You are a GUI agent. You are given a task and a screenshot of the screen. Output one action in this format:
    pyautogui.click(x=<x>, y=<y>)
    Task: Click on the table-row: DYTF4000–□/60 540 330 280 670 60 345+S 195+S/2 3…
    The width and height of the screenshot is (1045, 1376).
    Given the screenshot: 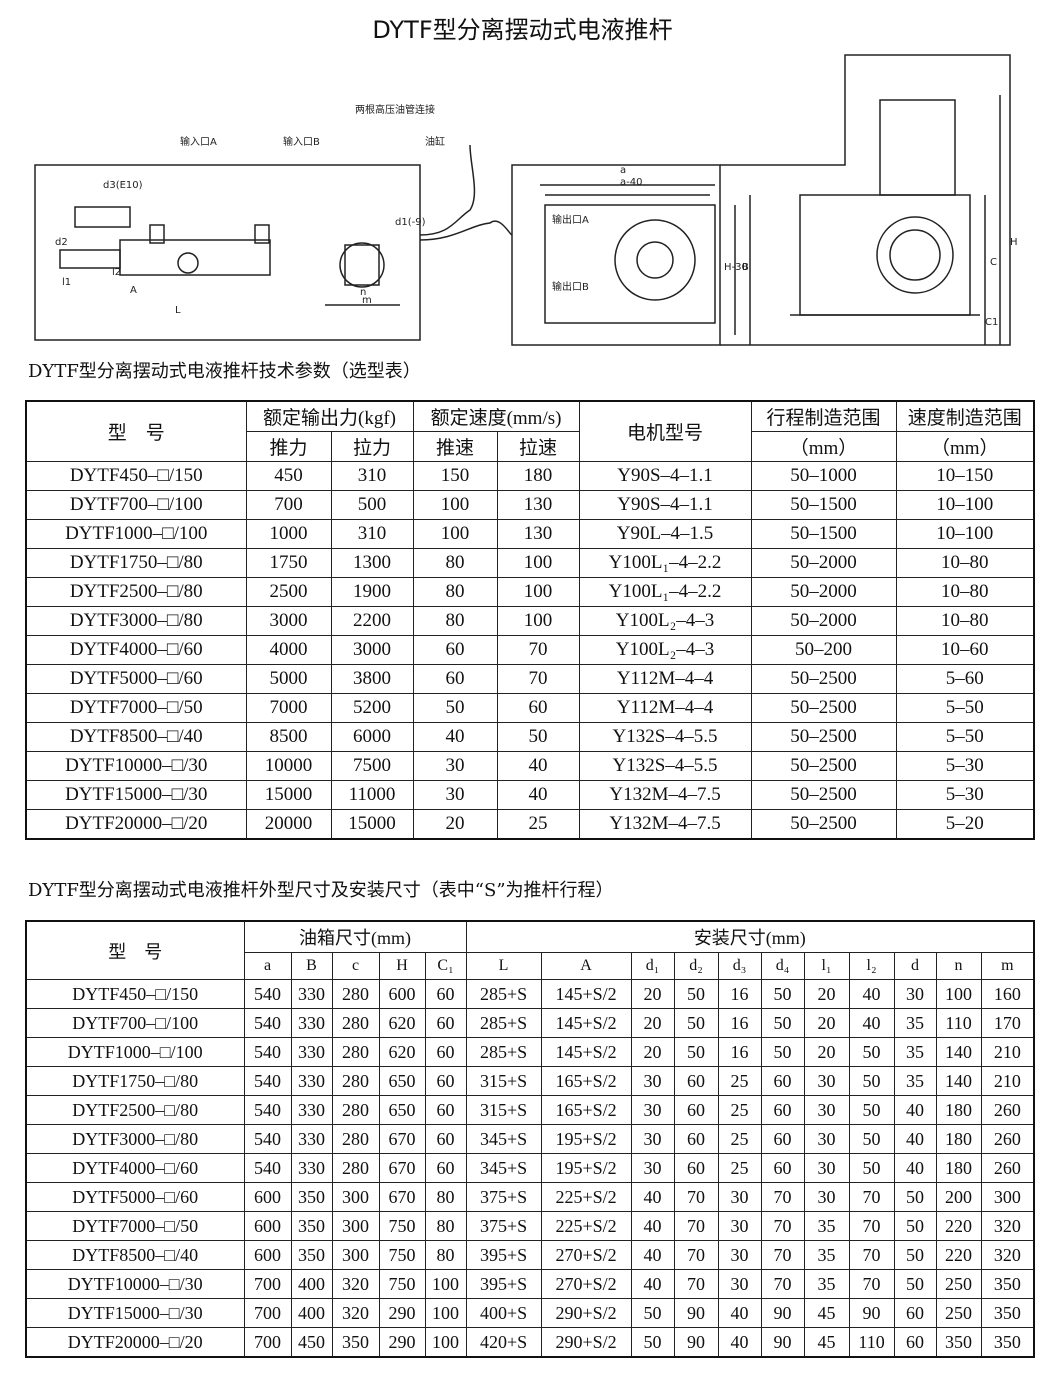 What is the action you would take?
    pyautogui.click(x=530, y=1168)
    